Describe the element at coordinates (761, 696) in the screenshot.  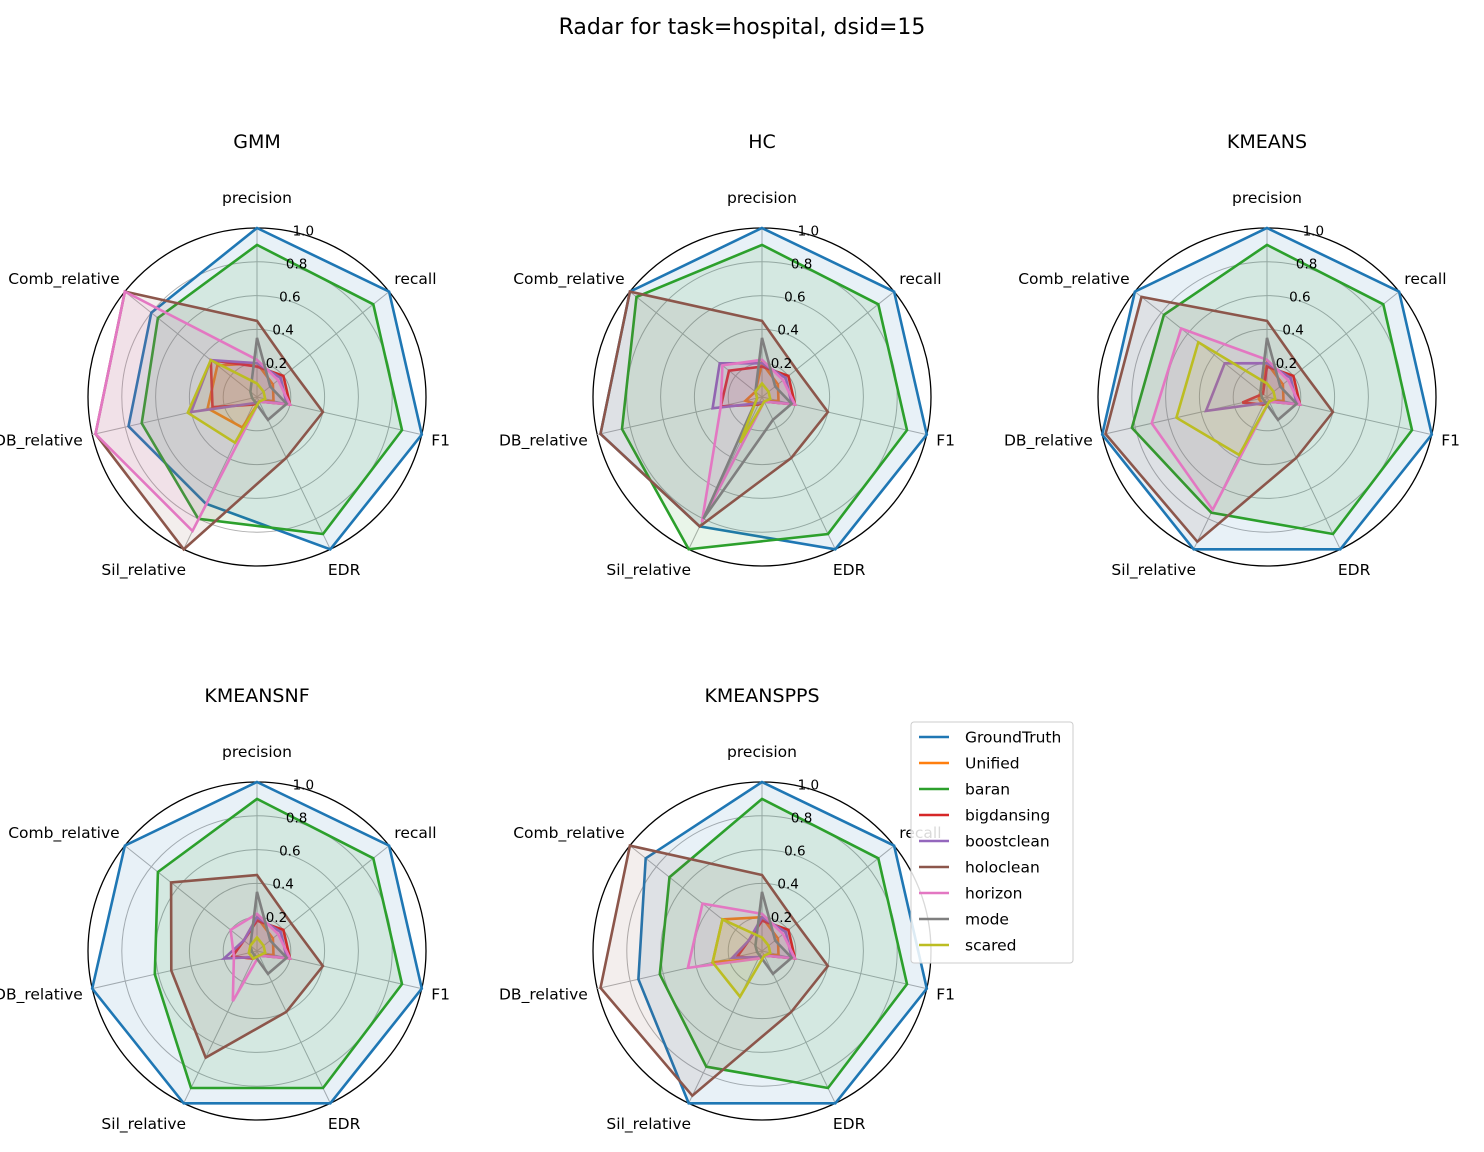
I see `panel-title: KMEANSPPS` at that location.